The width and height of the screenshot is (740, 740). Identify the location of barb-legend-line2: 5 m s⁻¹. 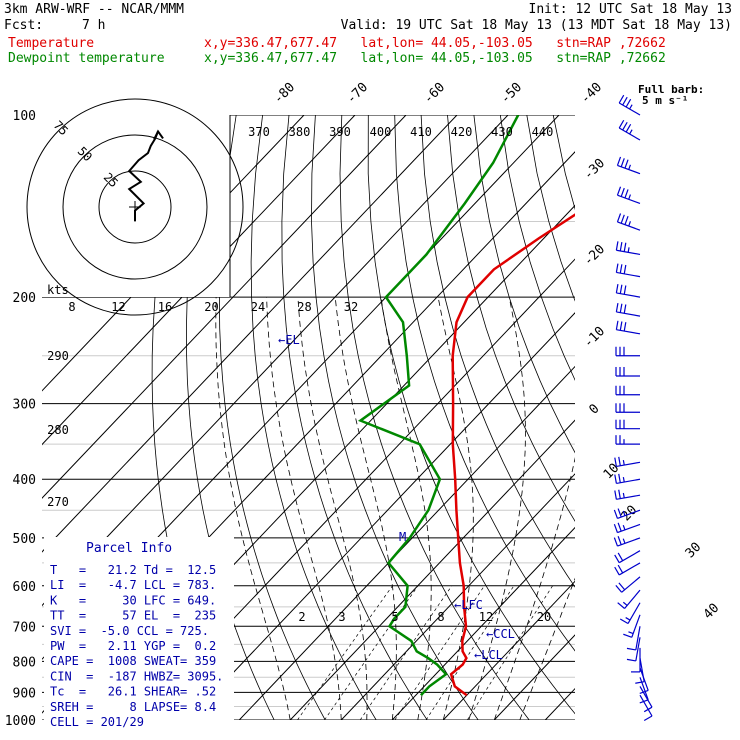
(665, 100).